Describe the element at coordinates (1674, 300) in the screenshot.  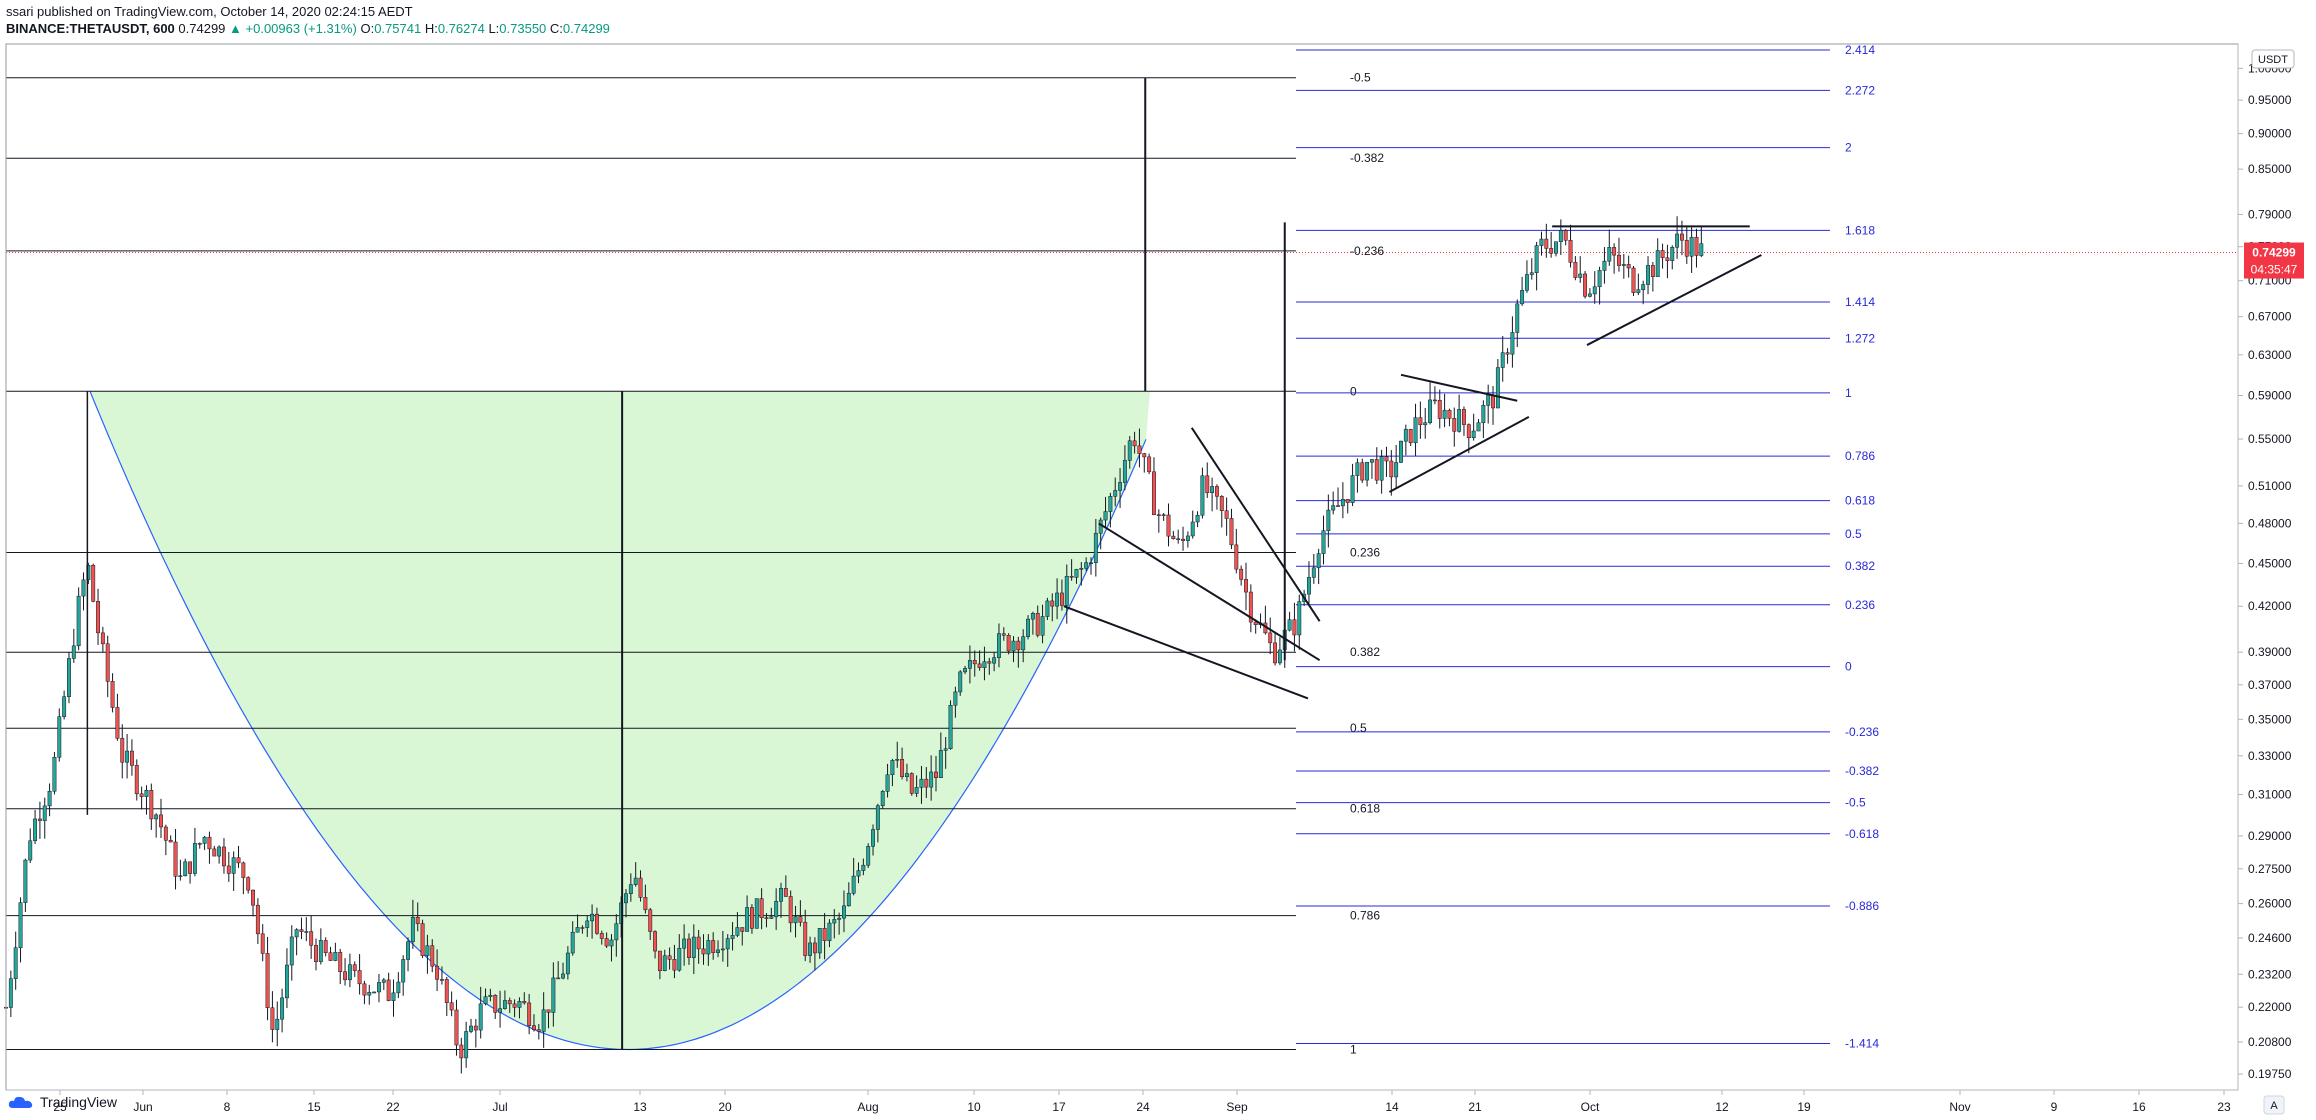
I see `triangle-support` at that location.